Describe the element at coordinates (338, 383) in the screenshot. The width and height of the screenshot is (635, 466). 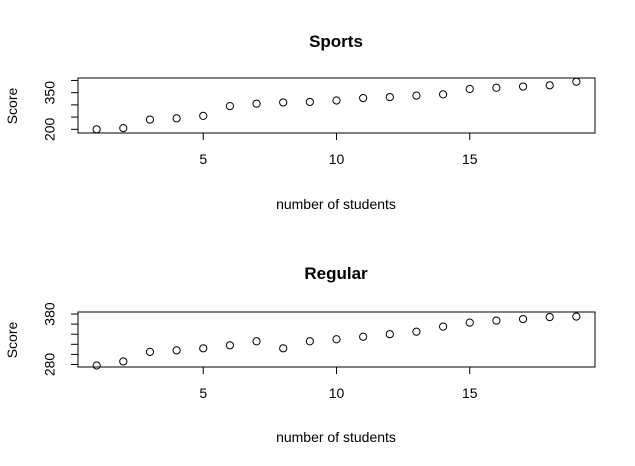
I see `x-axis-regular: 5 10 15` at that location.